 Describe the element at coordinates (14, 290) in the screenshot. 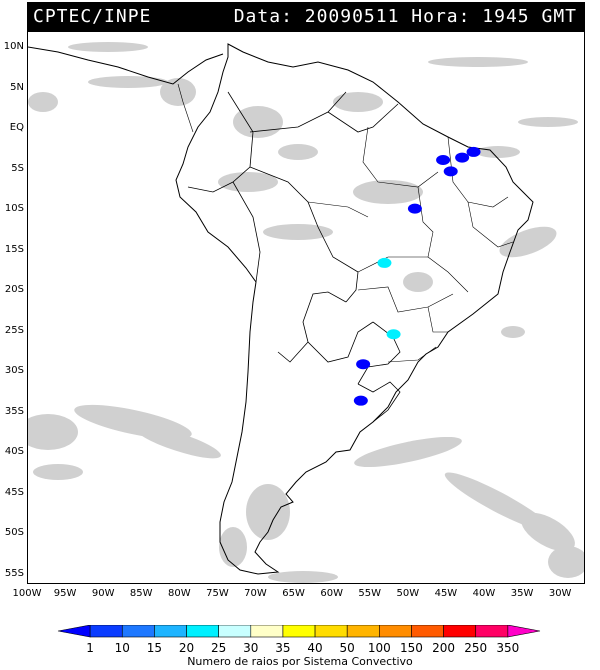

I see `latitude-label: 20S` at that location.